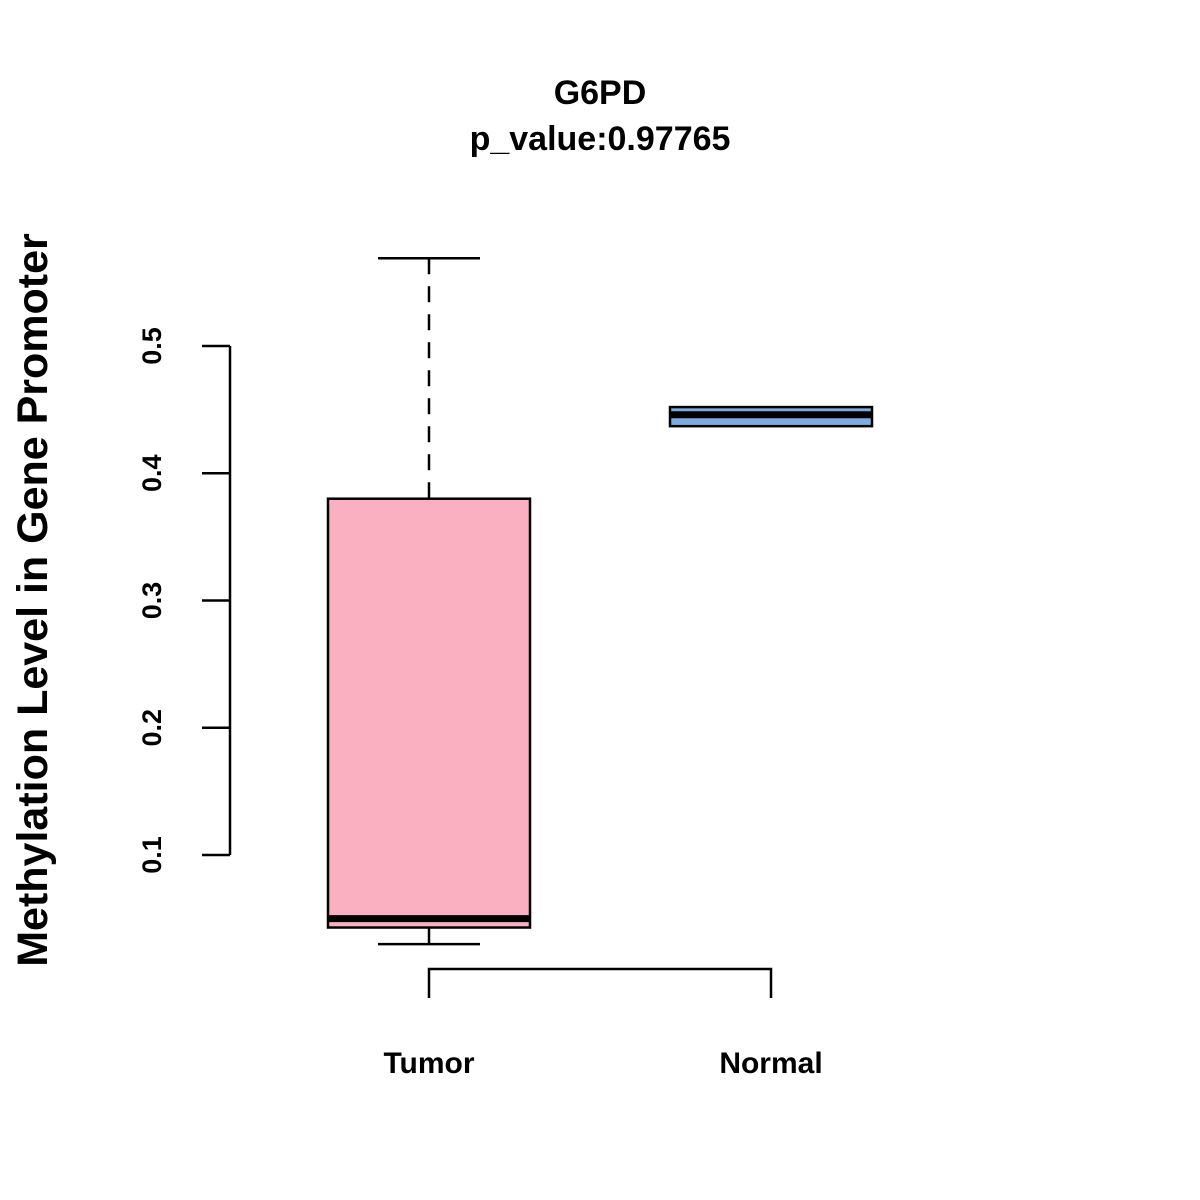  Describe the element at coordinates (770, 1063) in the screenshot. I see `x-tick-label: Normal` at that location.